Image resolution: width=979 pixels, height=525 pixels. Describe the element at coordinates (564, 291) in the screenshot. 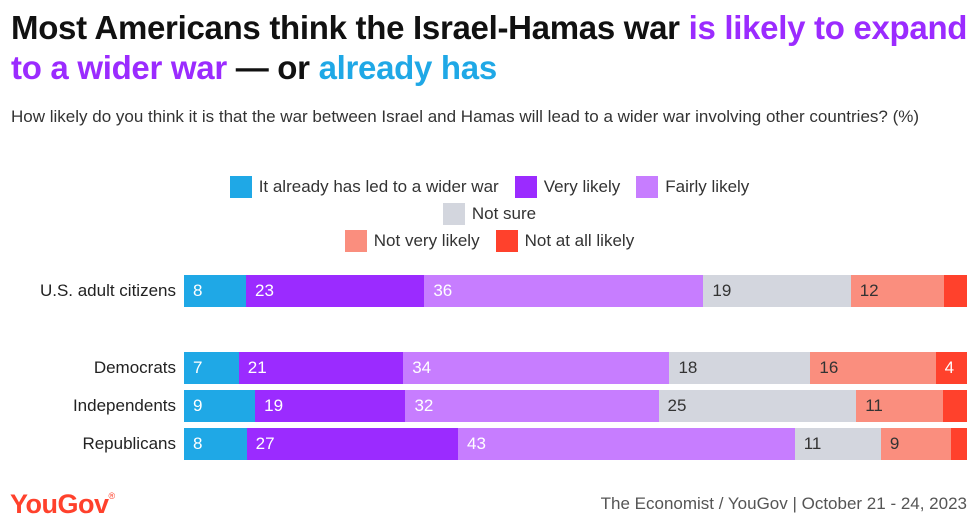

I see `bar-segment-fairly-likely: 36` at that location.